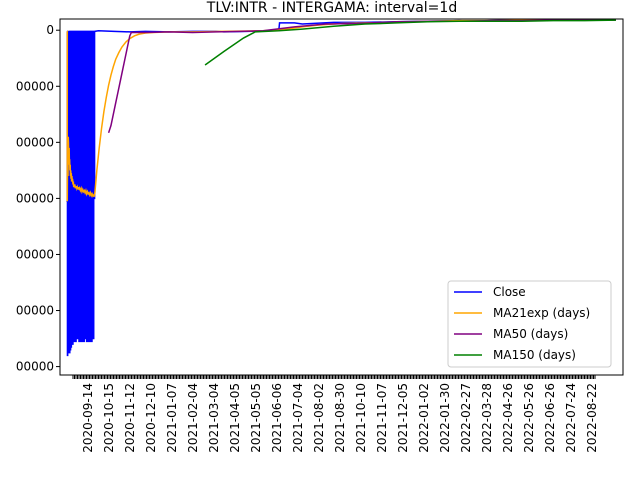 The image size is (640, 485). What do you see at coordinates (550, 418) in the screenshot?
I see `x-tick-label: 2022-06-26` at bounding box center [550, 418].